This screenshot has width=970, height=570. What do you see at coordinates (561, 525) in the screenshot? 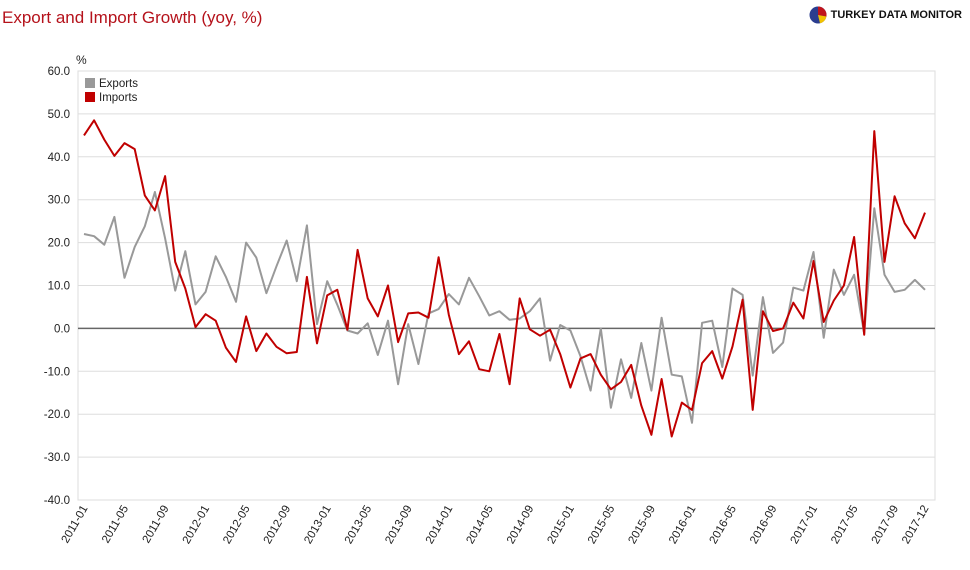
I see `x-tick-label: 2015-01` at bounding box center [561, 525].